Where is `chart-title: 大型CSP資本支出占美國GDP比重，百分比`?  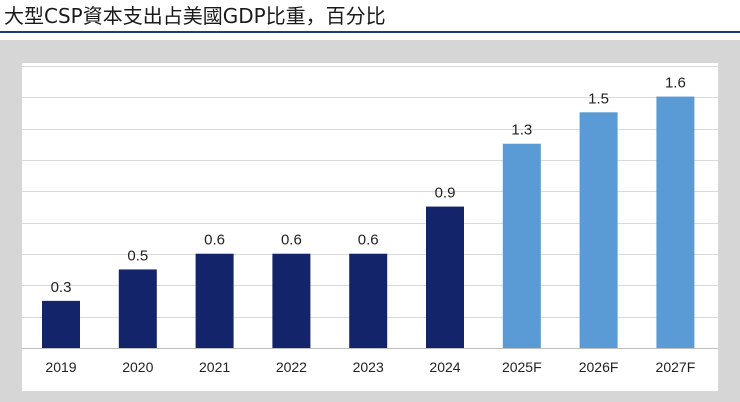 chart-title: 大型CSP資本支出占美國GDP比重，百分比 is located at coordinates (195, 16).